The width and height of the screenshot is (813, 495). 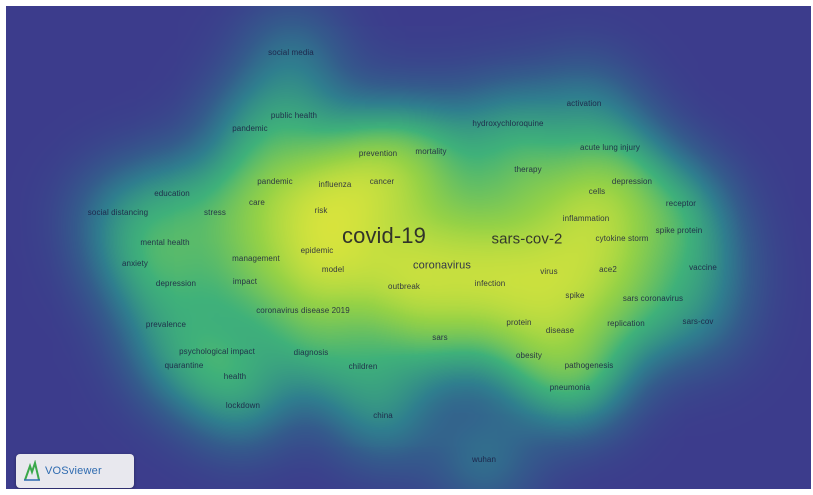 I want to click on term-prevalence: prevalence, so click(x=166, y=324).